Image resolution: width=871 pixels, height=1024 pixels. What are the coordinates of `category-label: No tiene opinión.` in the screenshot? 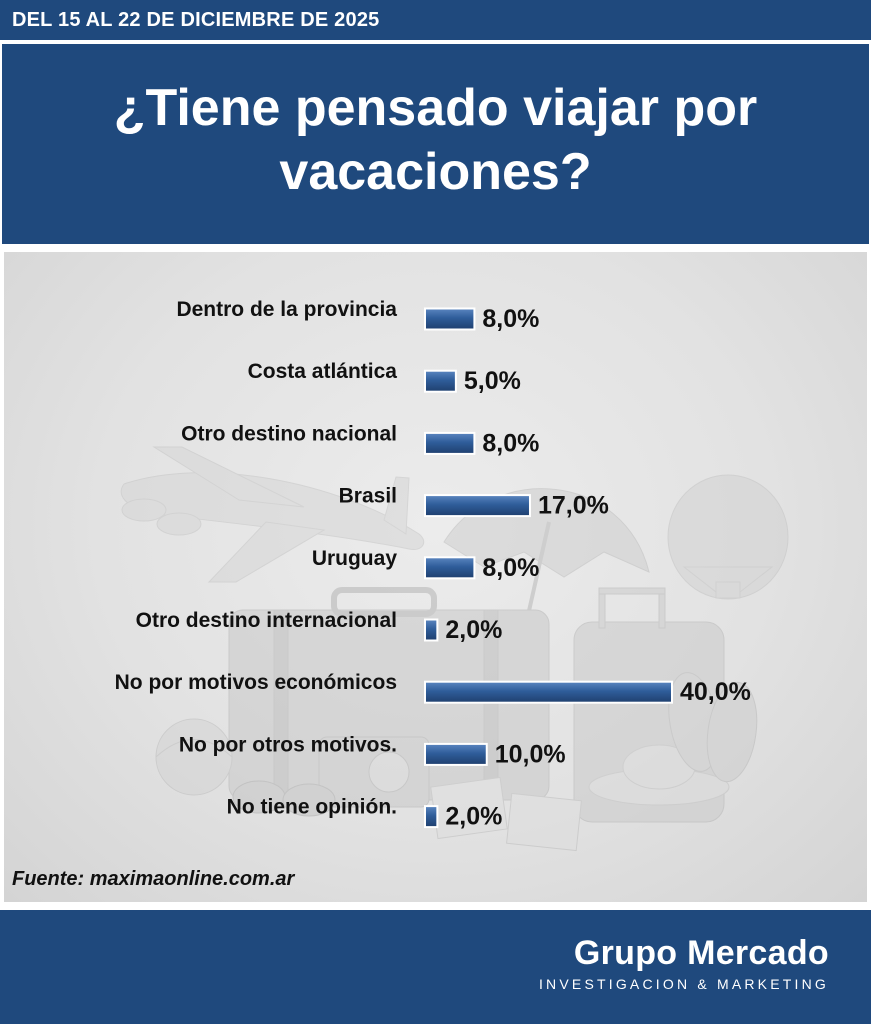 It's located at (312, 807).